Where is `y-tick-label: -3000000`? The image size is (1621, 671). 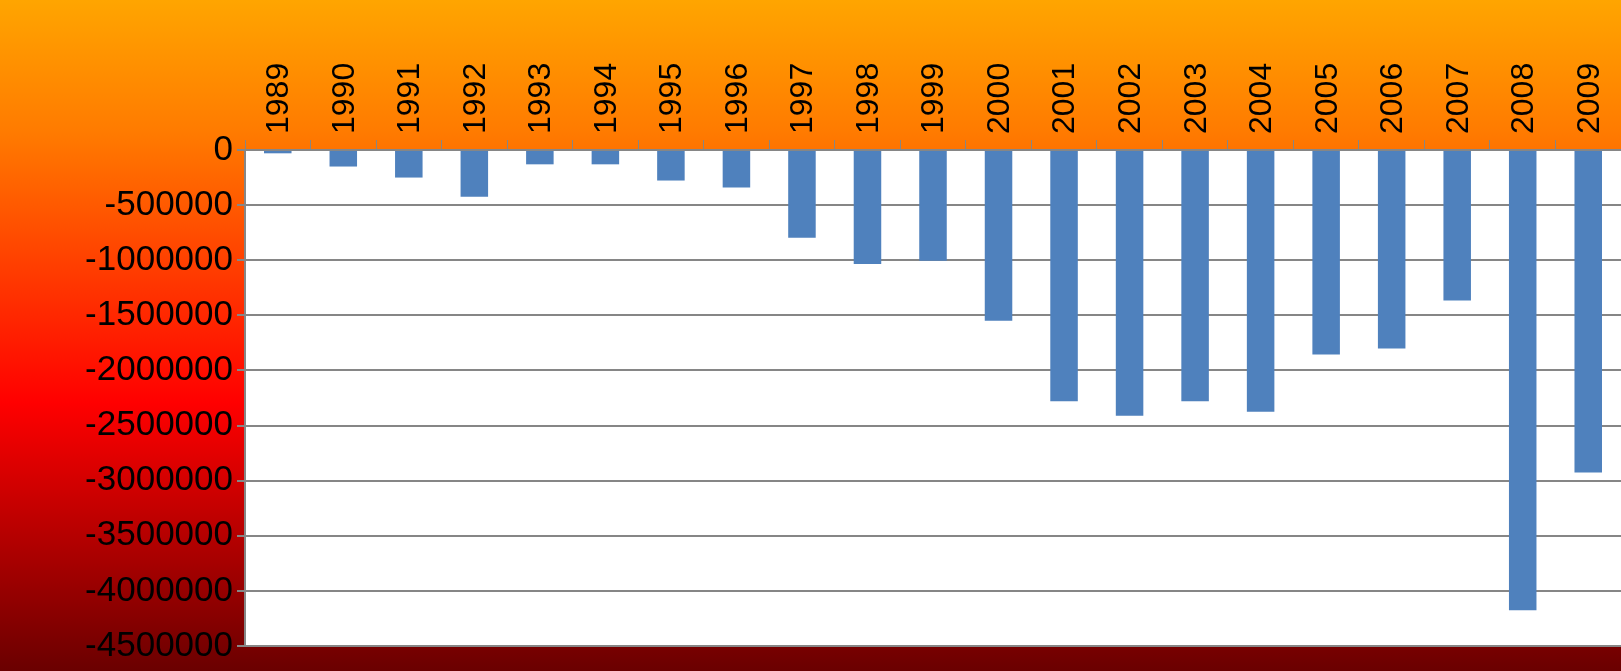
y-tick-label: -3000000 is located at coordinates (159, 478).